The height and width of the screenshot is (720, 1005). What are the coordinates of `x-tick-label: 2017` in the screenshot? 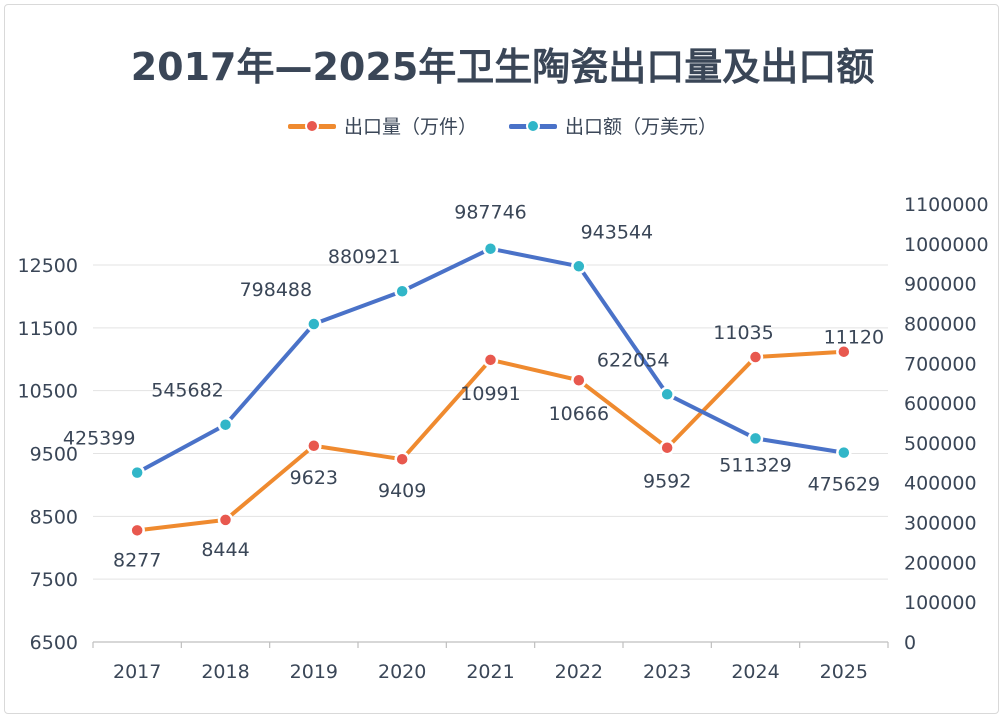 It's located at (137, 672).